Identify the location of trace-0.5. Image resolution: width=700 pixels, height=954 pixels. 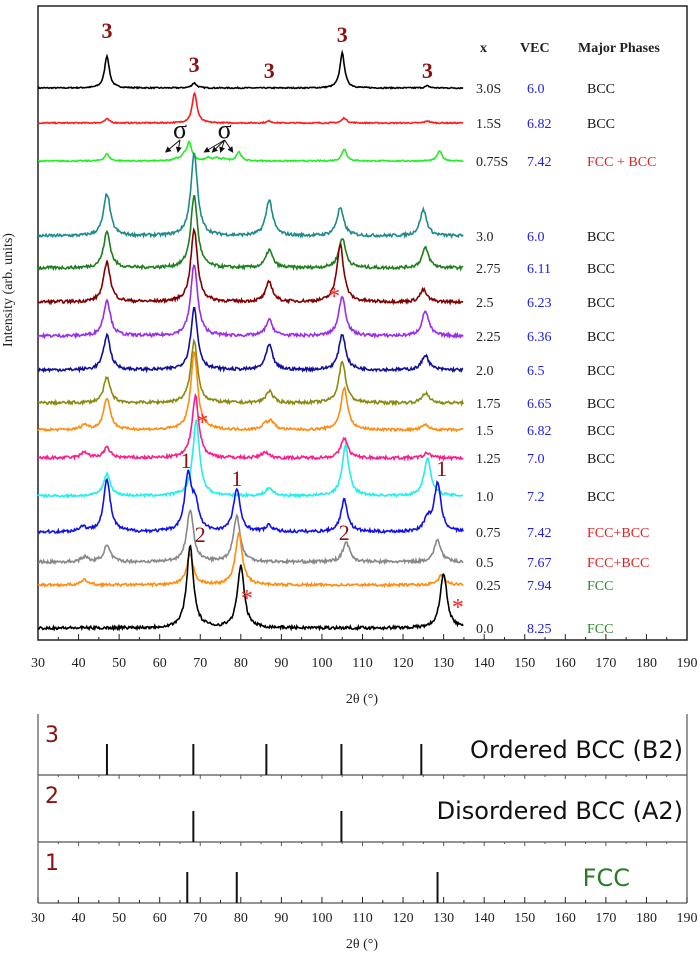
(250, 537).